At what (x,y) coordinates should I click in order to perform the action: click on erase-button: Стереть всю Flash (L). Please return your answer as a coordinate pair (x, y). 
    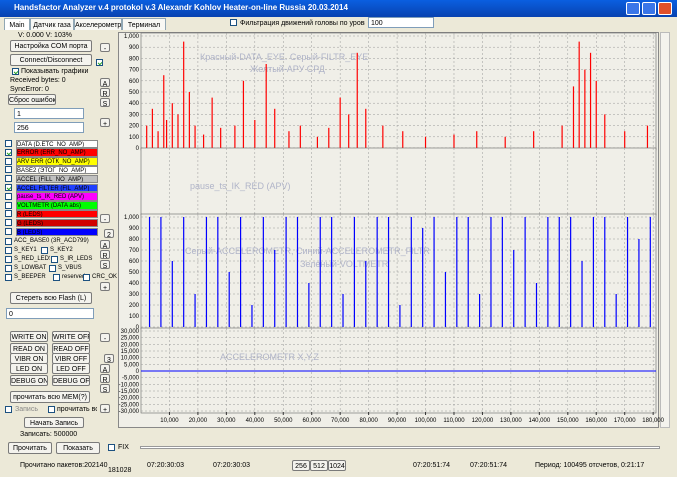
    Looking at the image, I should click on (51, 298).